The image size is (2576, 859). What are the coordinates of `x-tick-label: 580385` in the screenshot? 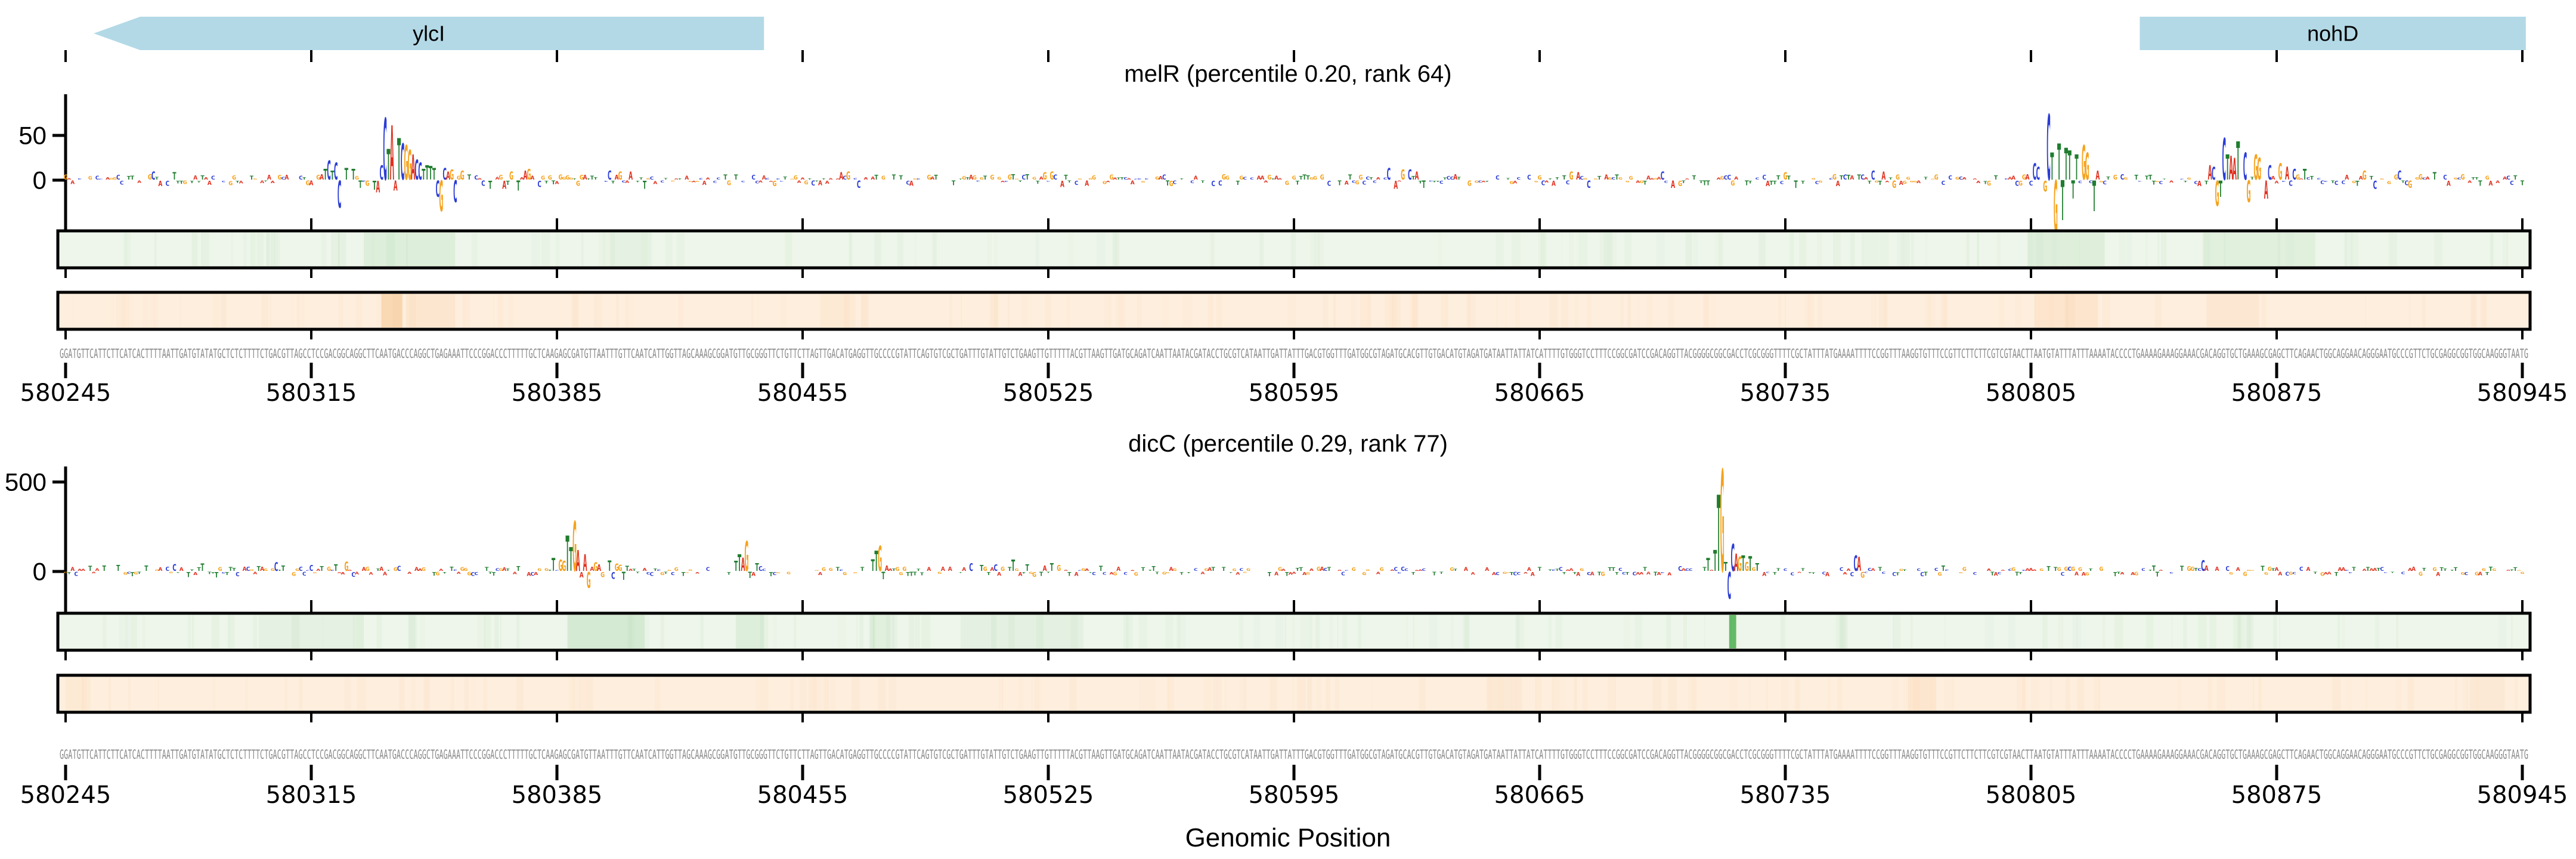 It's located at (558, 795).